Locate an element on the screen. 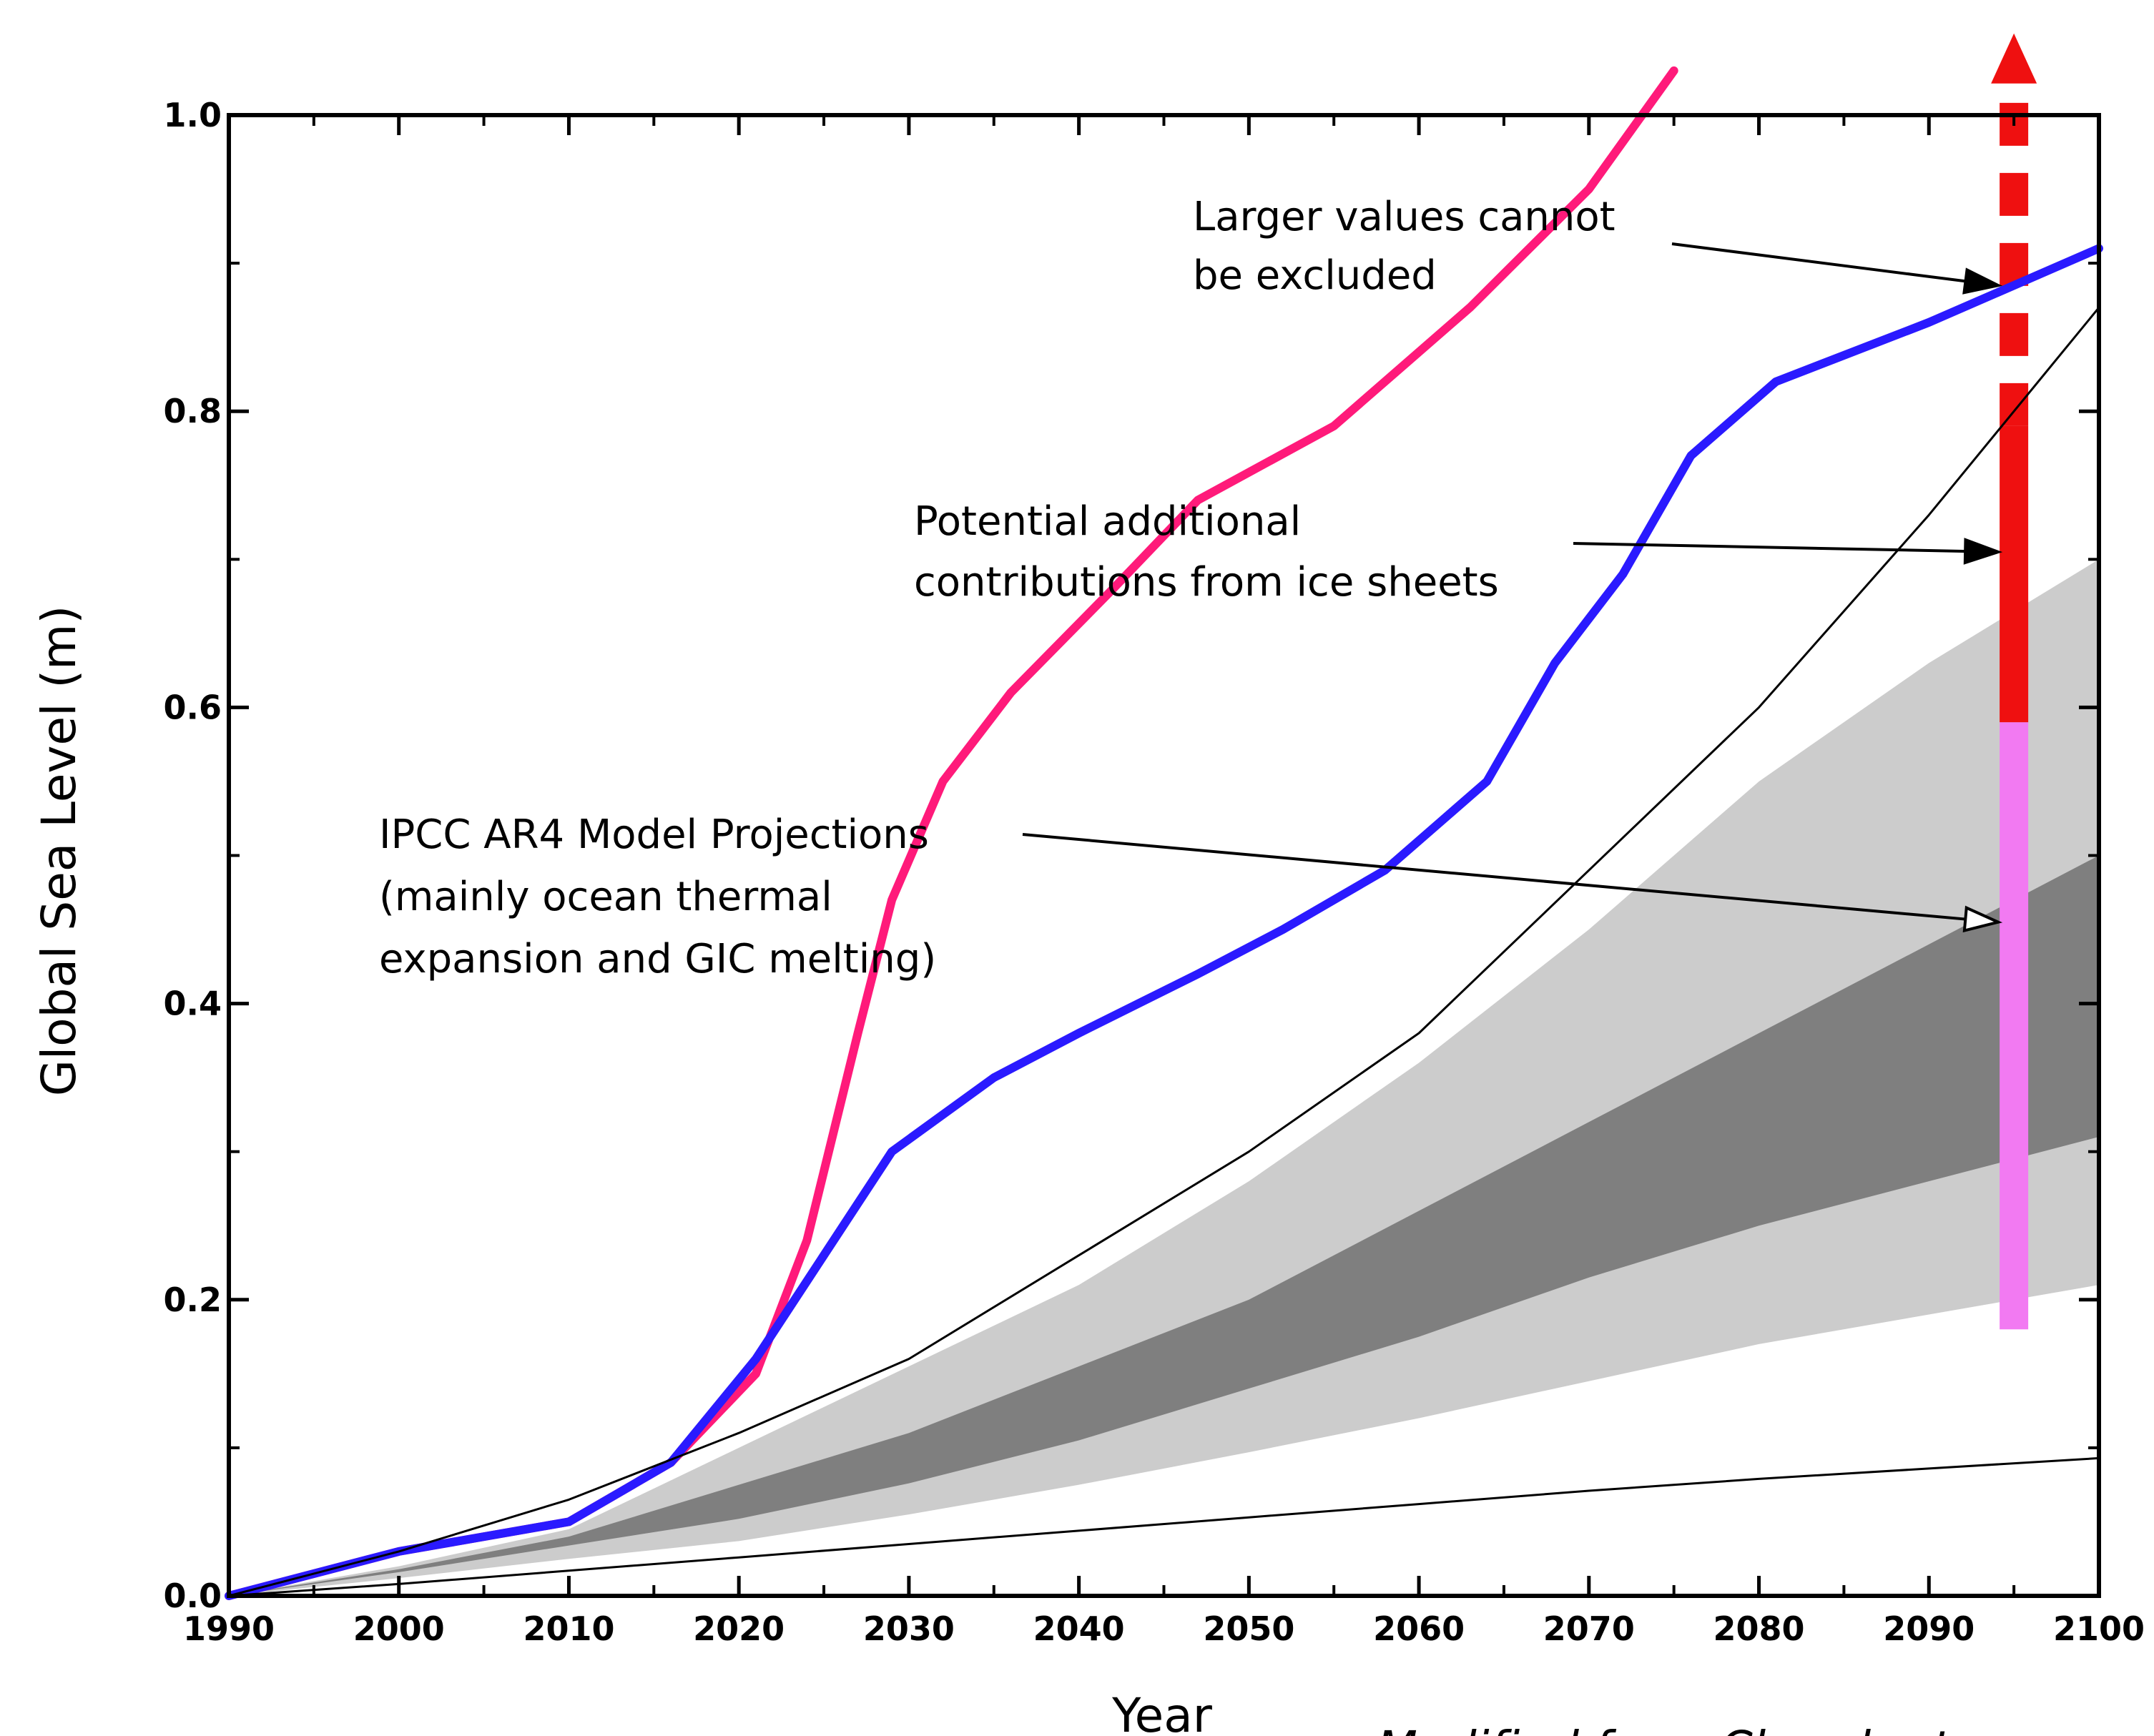 The width and height of the screenshot is (2154, 1736). y-tick-label: 0.6 is located at coordinates (193, 707).